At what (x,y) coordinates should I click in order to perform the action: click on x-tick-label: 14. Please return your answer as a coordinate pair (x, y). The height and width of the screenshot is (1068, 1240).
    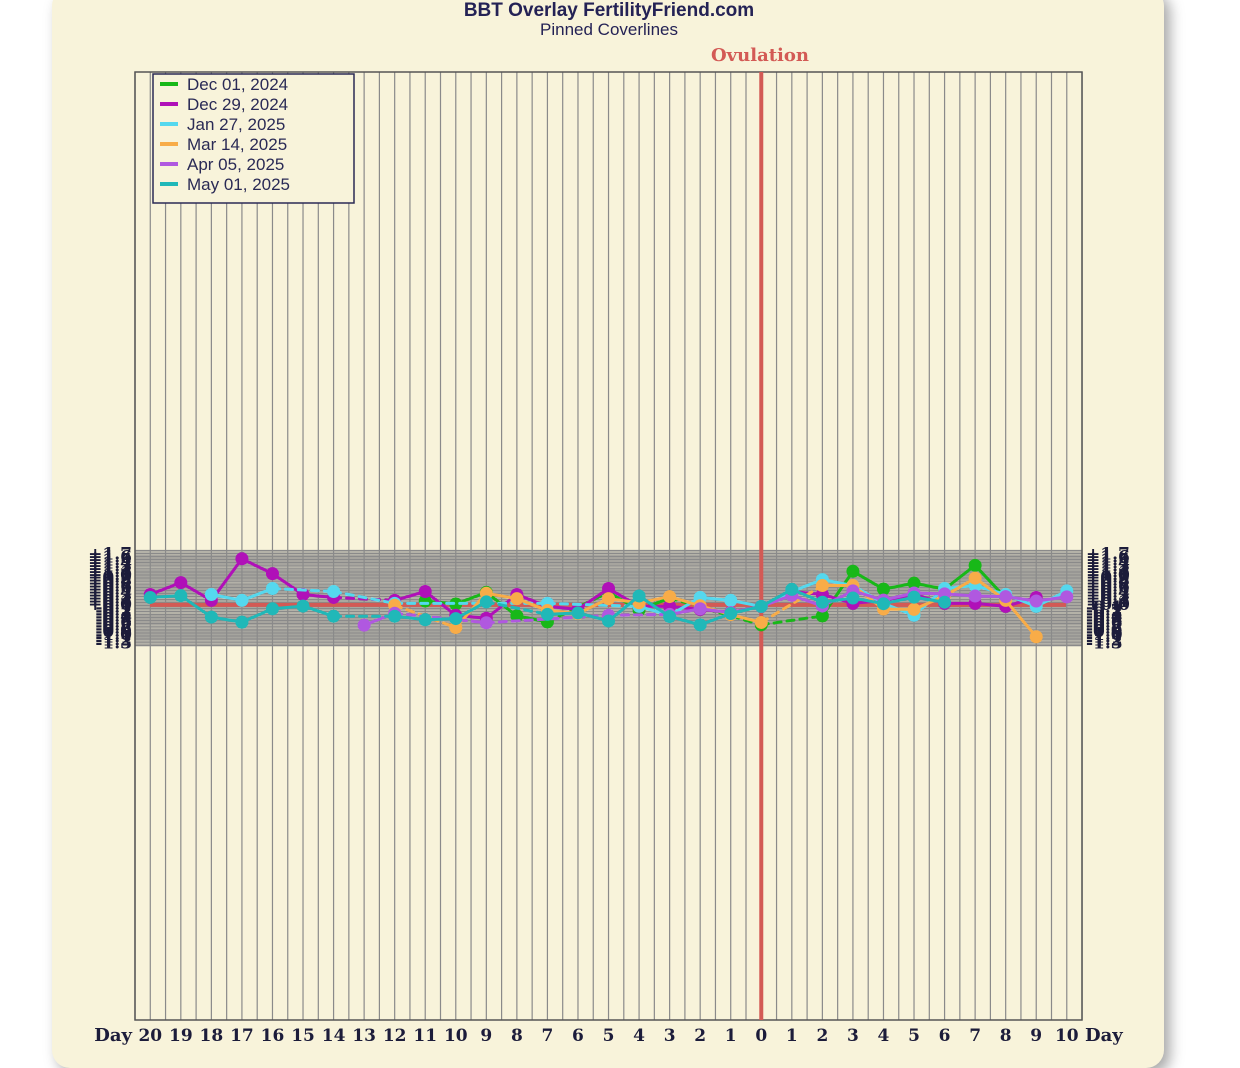
    Looking at the image, I should click on (334, 1036).